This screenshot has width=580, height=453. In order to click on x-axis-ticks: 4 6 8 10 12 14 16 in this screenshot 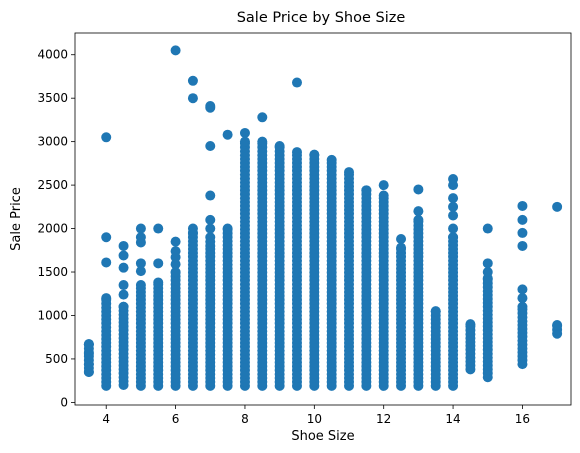, I will do `click(316, 415)`.